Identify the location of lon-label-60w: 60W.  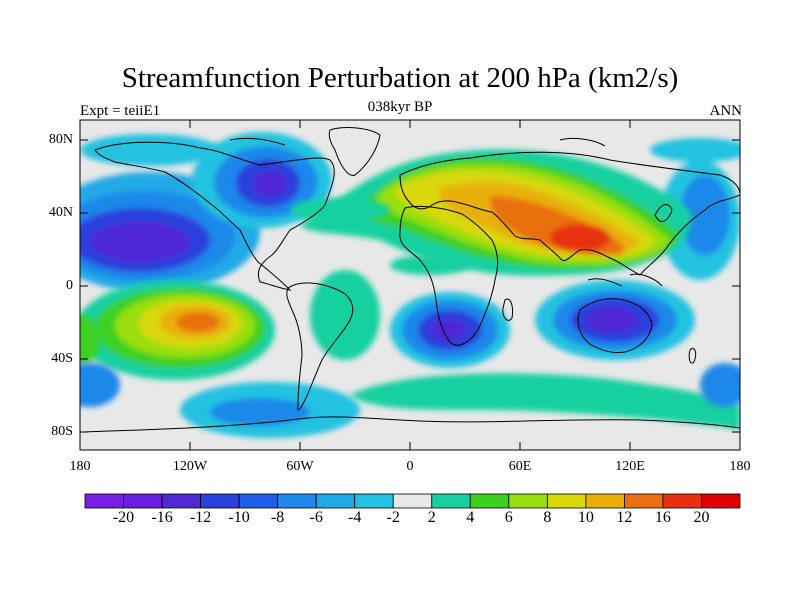
(300, 466).